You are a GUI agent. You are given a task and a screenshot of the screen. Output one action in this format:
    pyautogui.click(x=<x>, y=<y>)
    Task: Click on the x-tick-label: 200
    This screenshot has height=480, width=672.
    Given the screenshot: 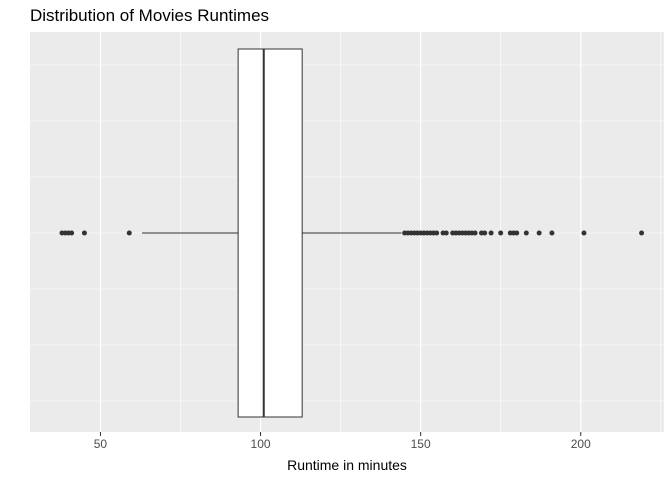 What is the action you would take?
    pyautogui.click(x=581, y=444)
    